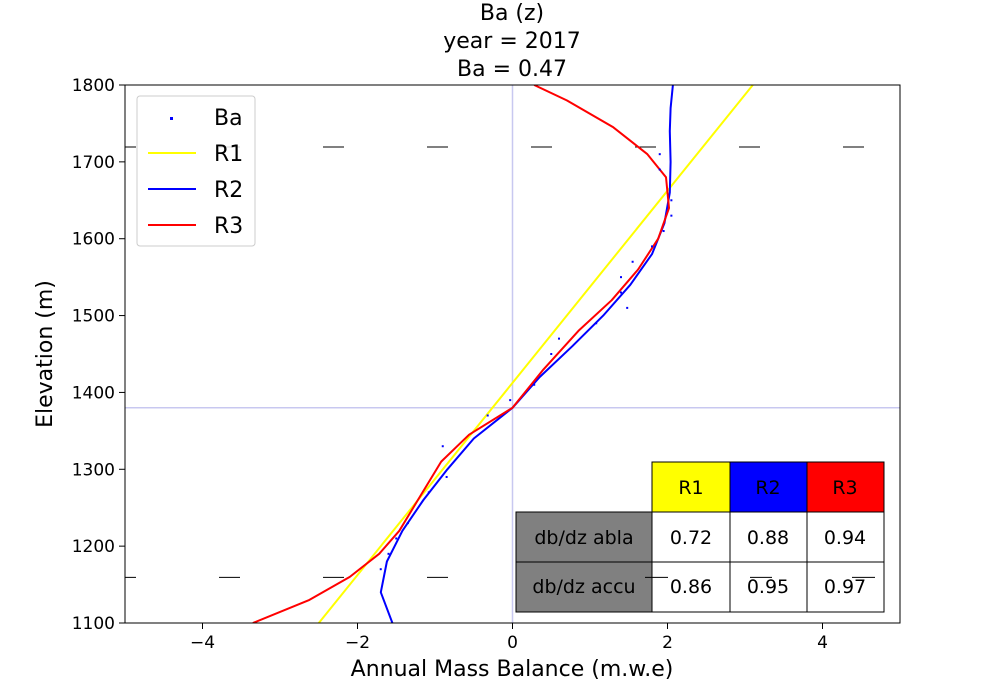 This screenshot has width=1000, height=700. Describe the element at coordinates (98, 355) in the screenshot. I see `y-axis: 1100 1200 1300 1400 1500 1600 1700 1800` at that location.